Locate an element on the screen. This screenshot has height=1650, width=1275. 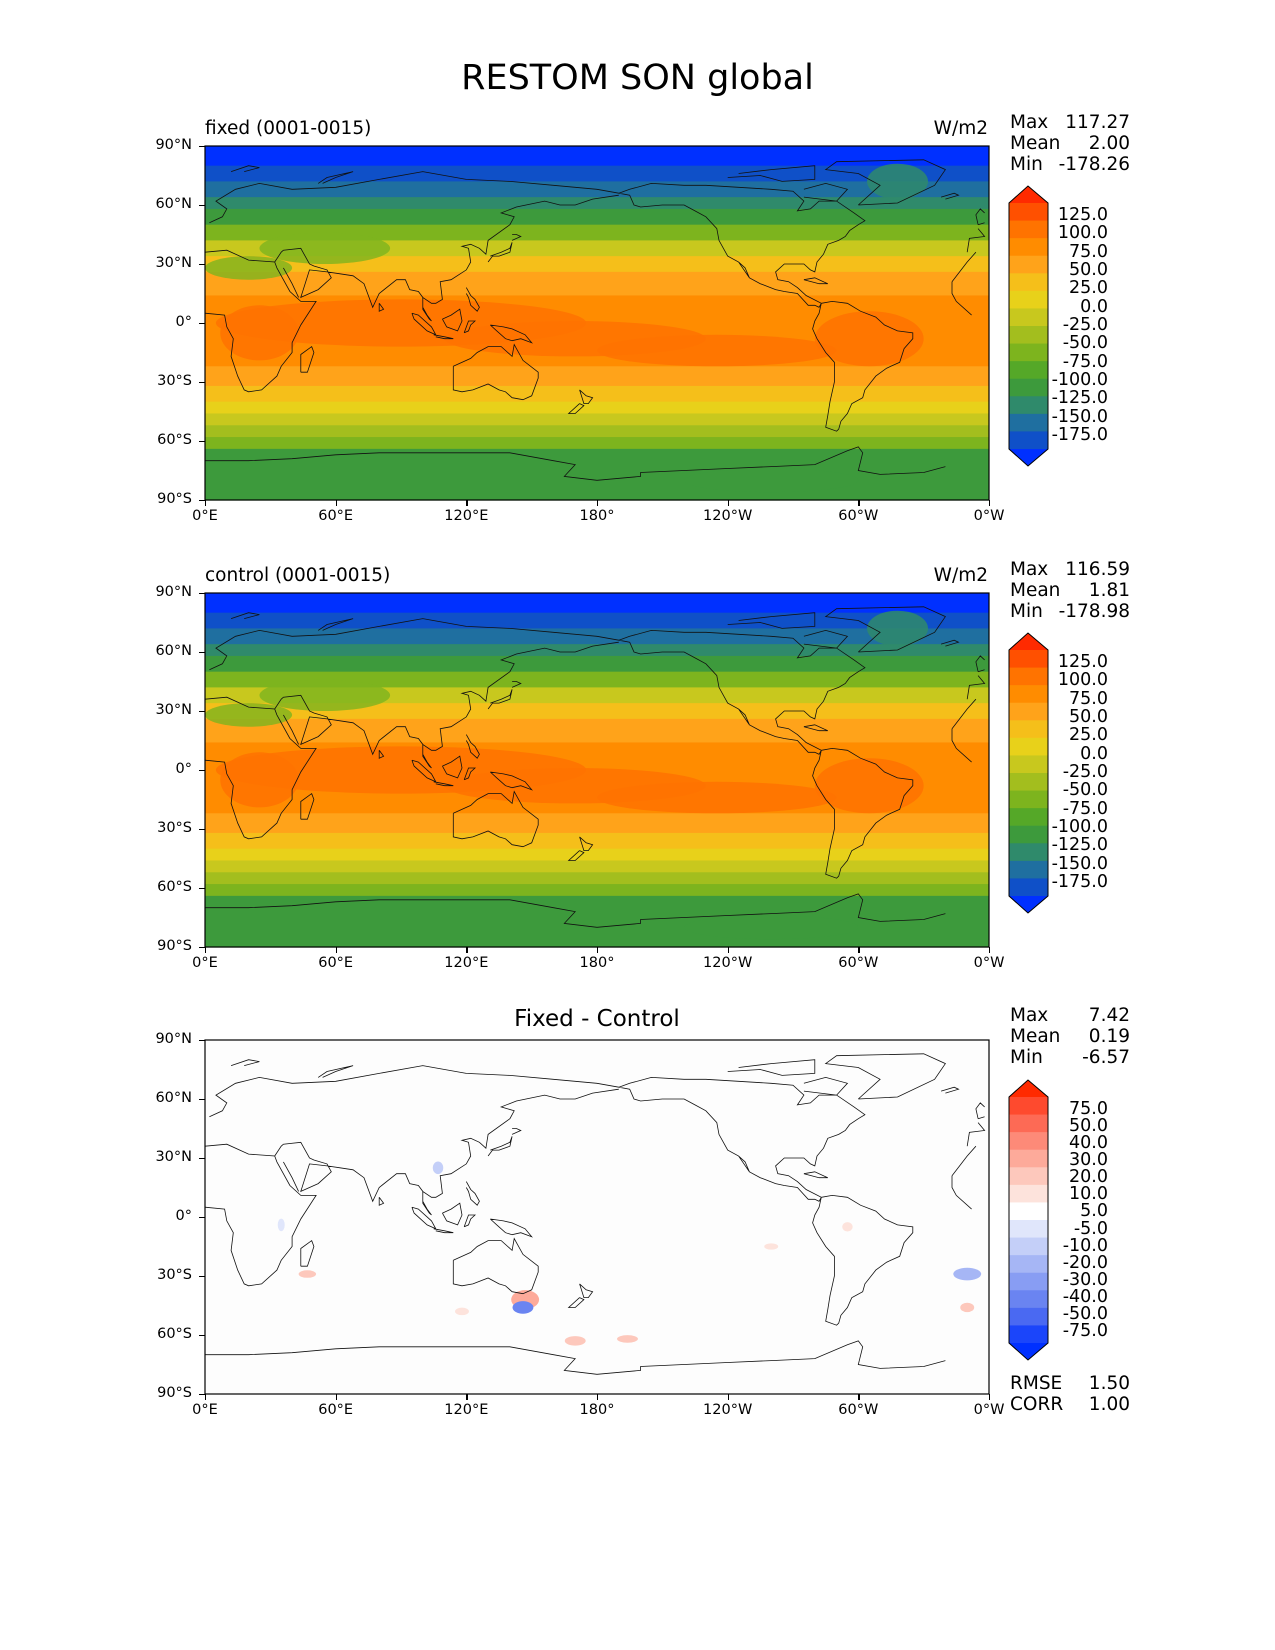
colorbar-tick-label: -175.0 is located at coordinates (1079, 435).